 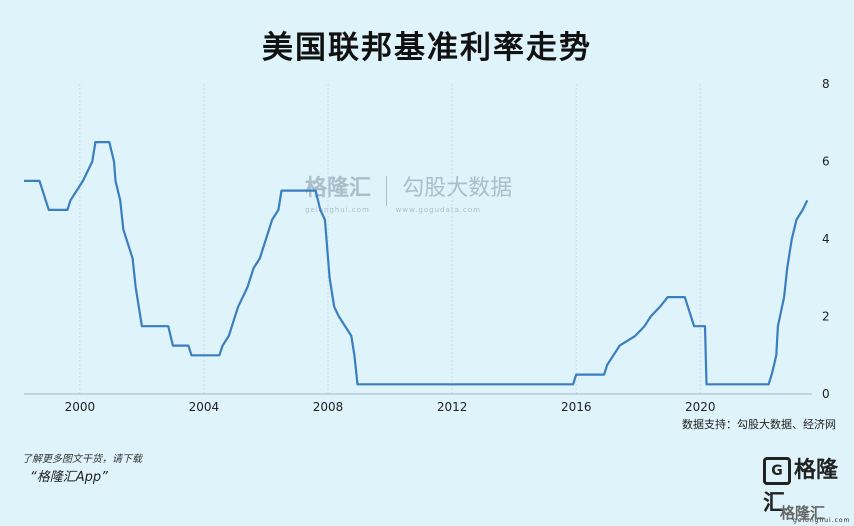 I want to click on app-name: “格隆汇App”, so click(x=69, y=477).